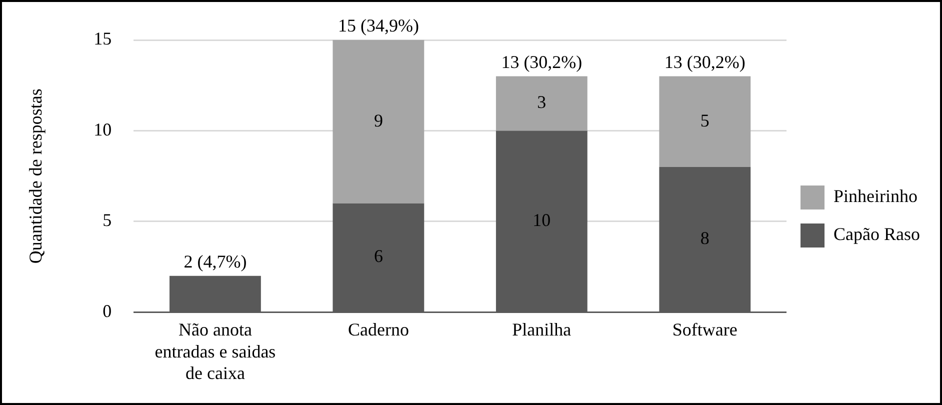 The width and height of the screenshot is (942, 405). I want to click on x-tick-label: Caderno, so click(378, 330).